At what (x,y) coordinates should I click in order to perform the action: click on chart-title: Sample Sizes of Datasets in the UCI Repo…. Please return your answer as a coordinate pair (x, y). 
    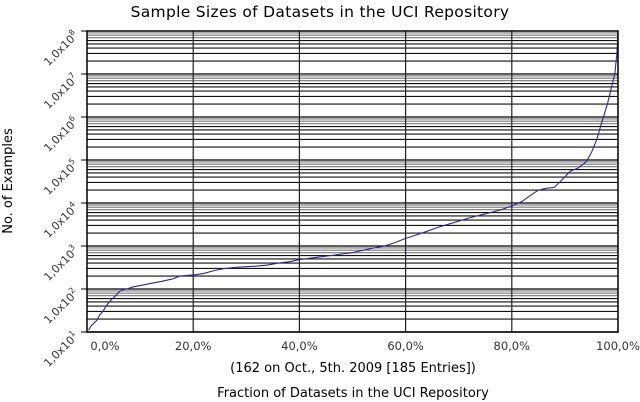
    Looking at the image, I should click on (320, 12).